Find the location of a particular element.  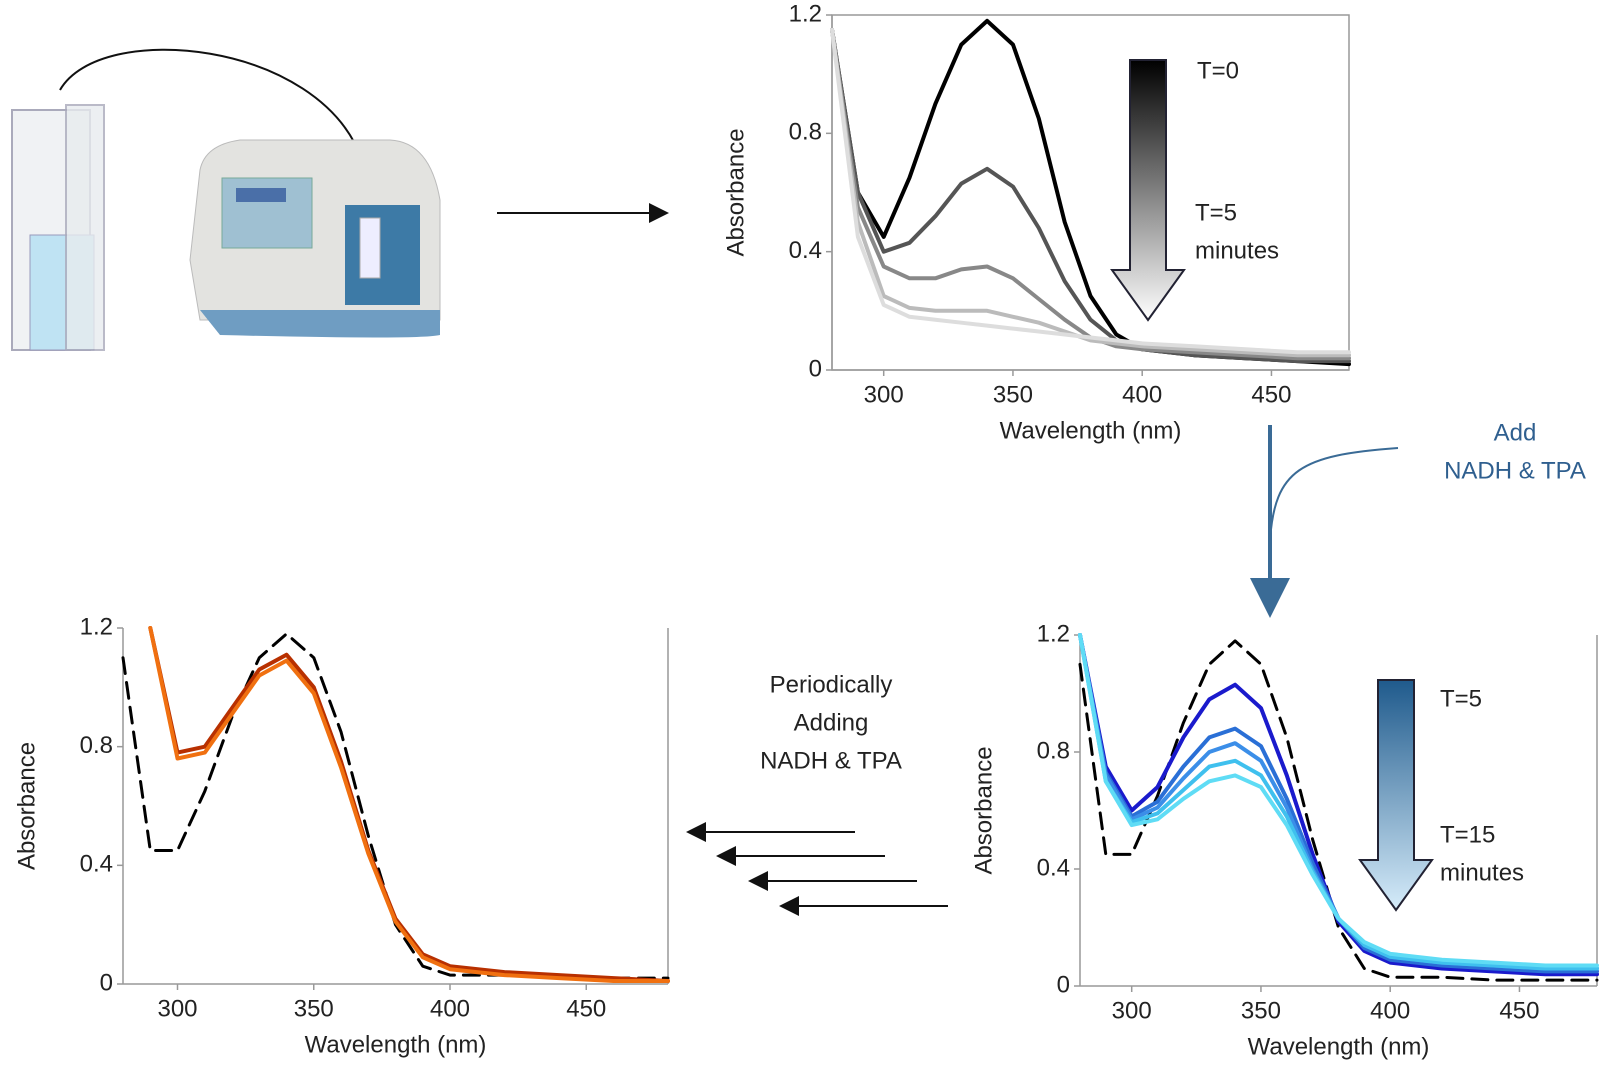

transfer-arrow is located at coordinates (213, 106).